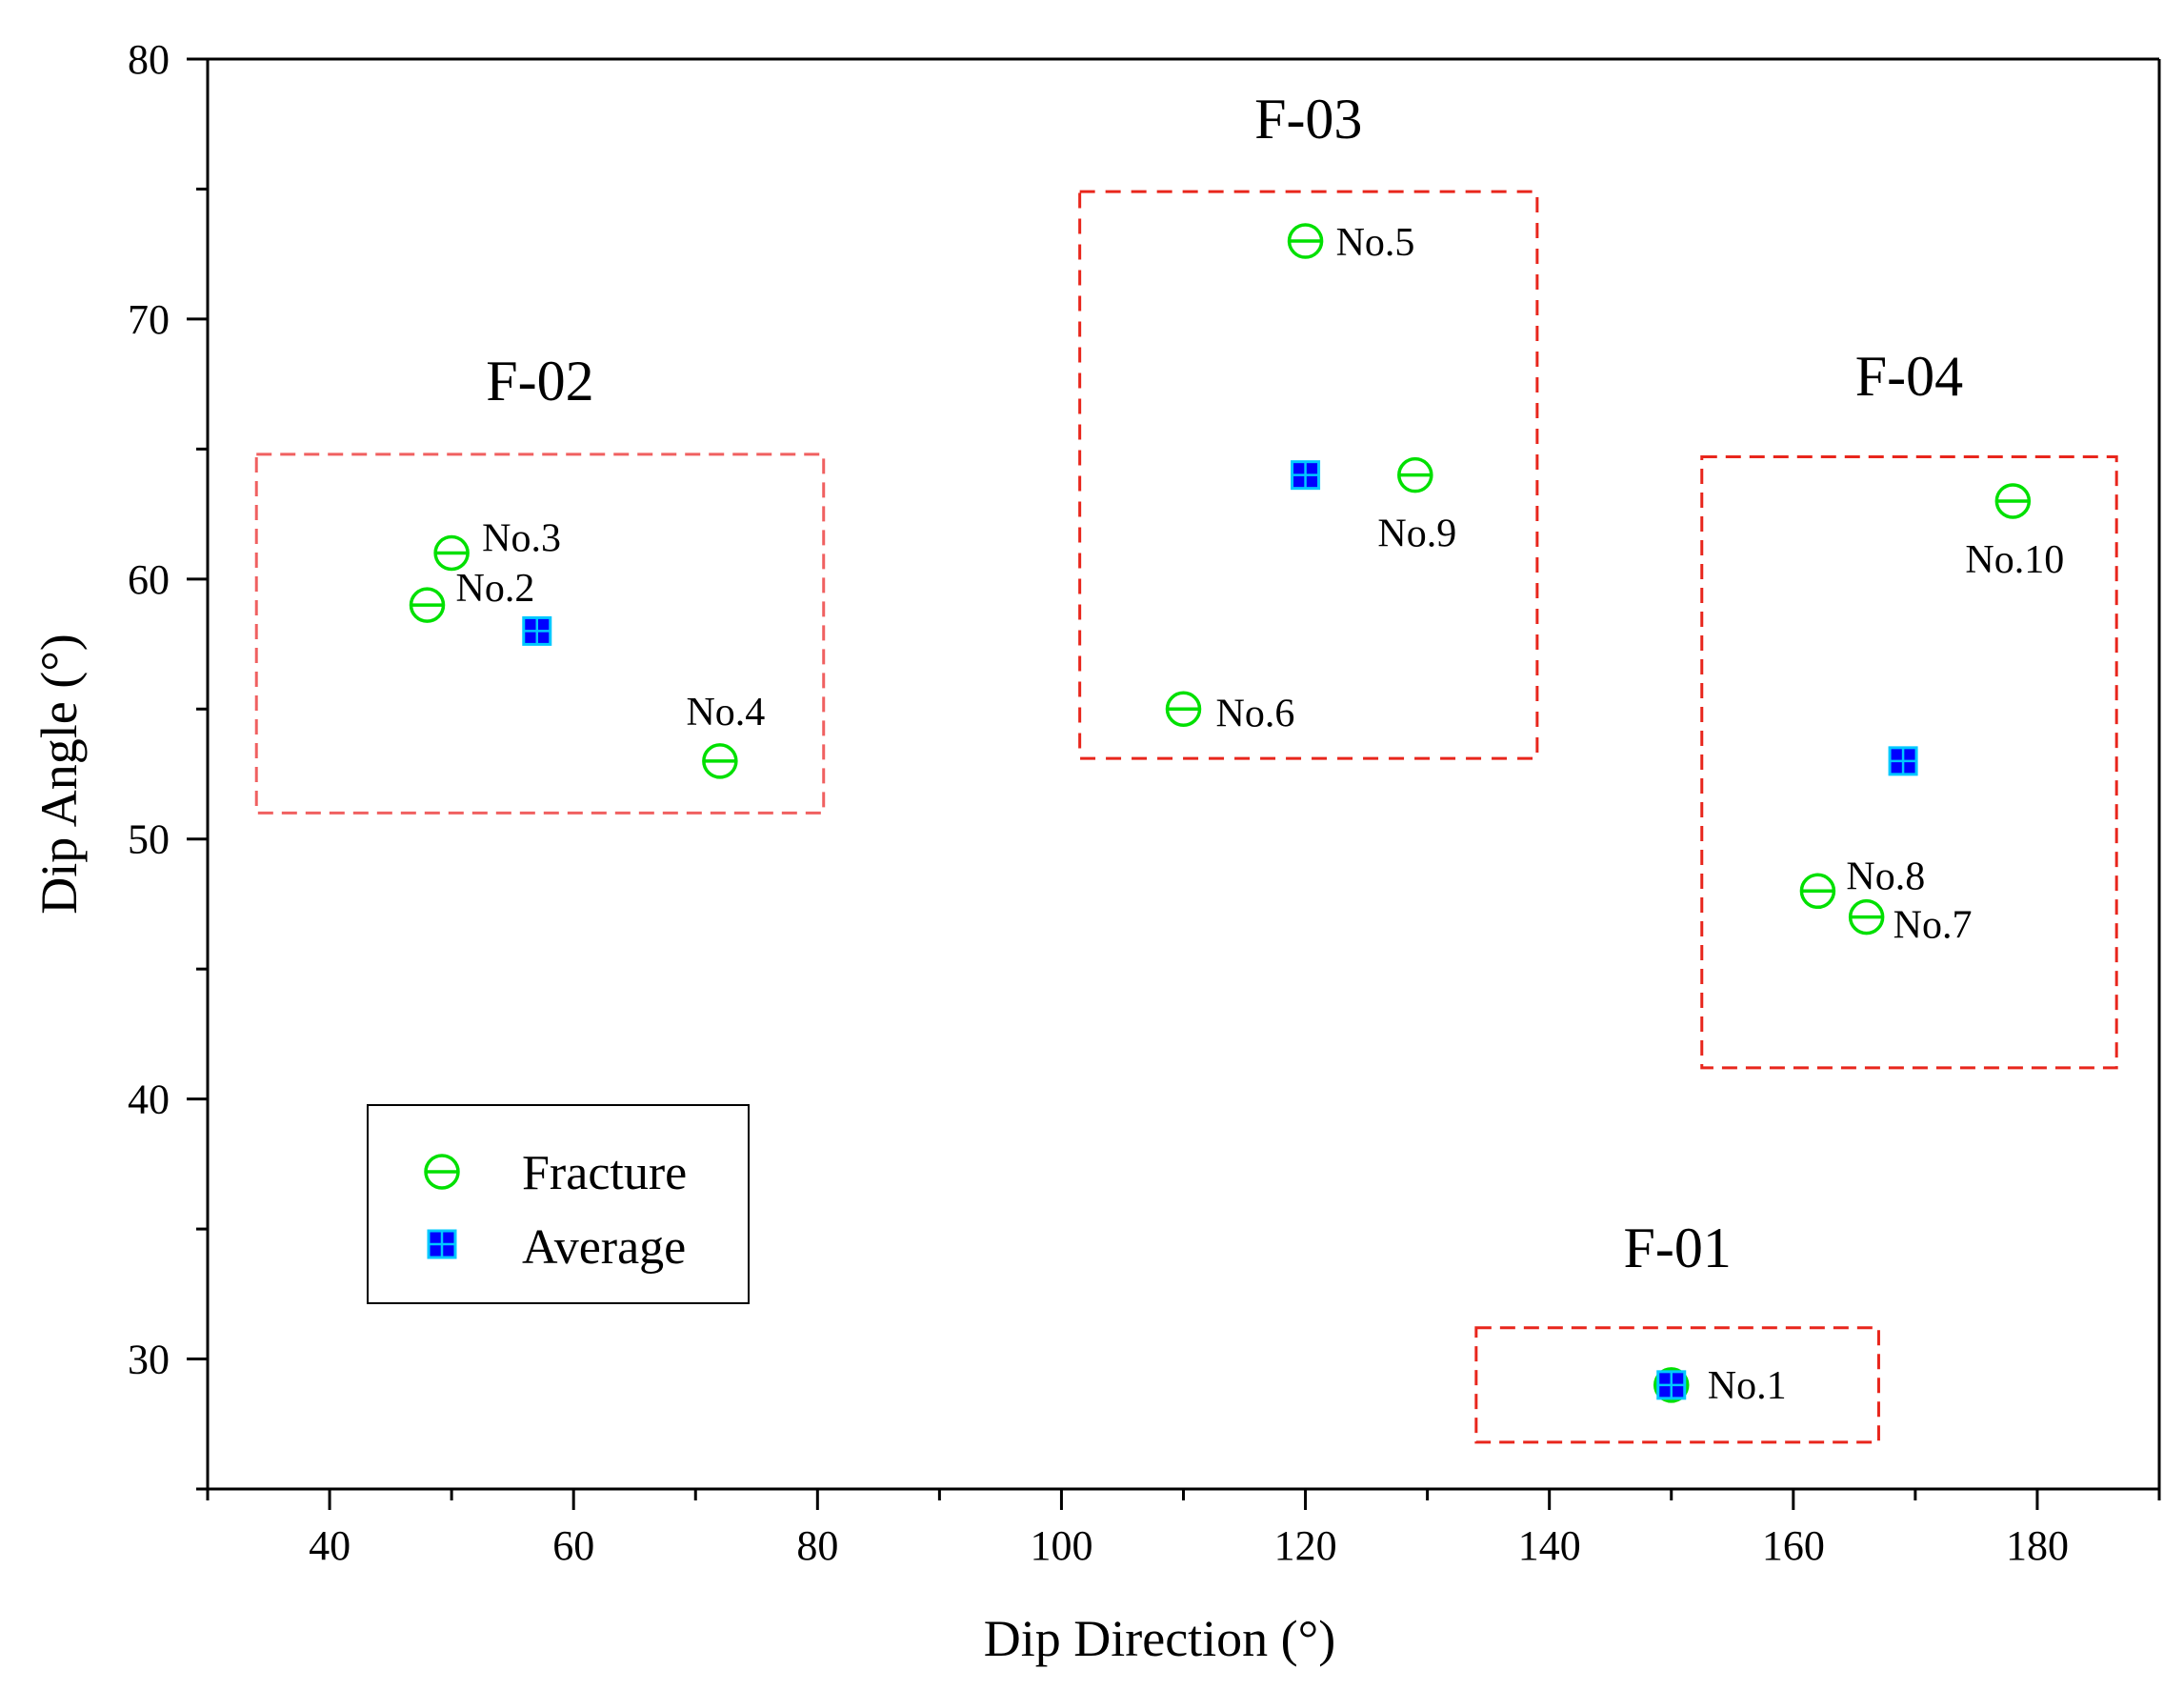 The height and width of the screenshot is (1690, 2184). Describe the element at coordinates (1308, 119) in the screenshot. I see `group-label-f-03: F-03` at that location.